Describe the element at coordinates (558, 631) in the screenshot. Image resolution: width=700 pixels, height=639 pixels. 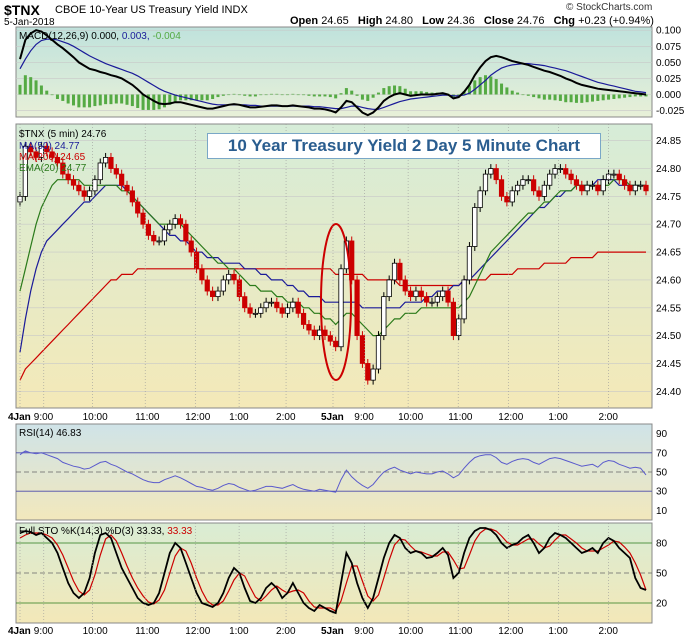
I see `x-tick-label: 1:00` at that location.